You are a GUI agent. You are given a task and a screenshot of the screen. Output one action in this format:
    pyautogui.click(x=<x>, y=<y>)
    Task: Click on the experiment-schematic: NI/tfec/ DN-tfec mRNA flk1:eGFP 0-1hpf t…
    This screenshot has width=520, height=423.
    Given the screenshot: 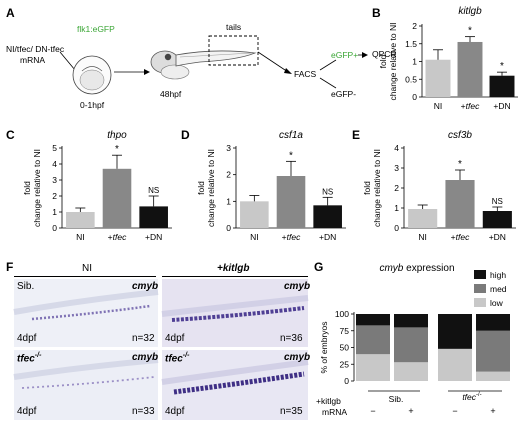 What is the action you would take?
    pyautogui.click(x=187, y=66)
    